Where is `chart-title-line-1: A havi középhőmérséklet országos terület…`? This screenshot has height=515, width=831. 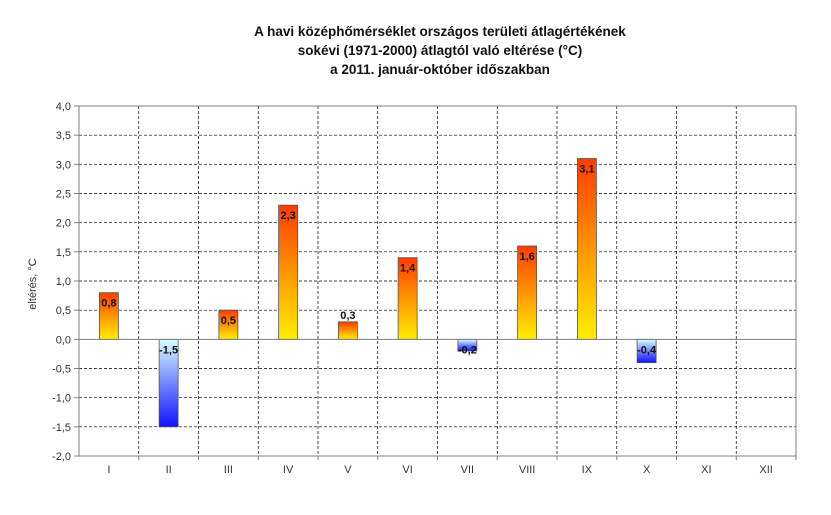
chart-title-line-1: A havi középhőmérséklet országos terület… is located at coordinates (440, 31).